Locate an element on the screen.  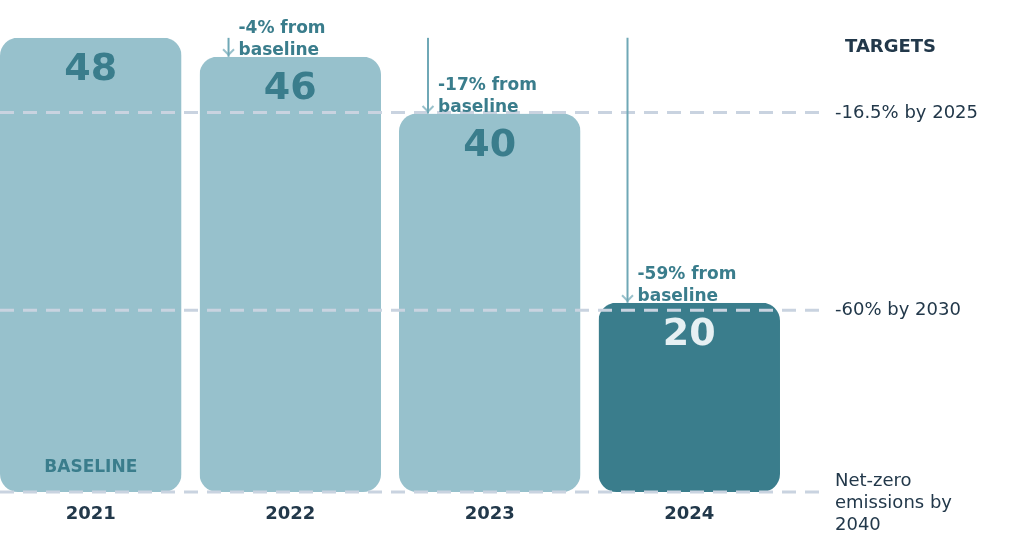
data-label: 46 is located at coordinates (290, 85).